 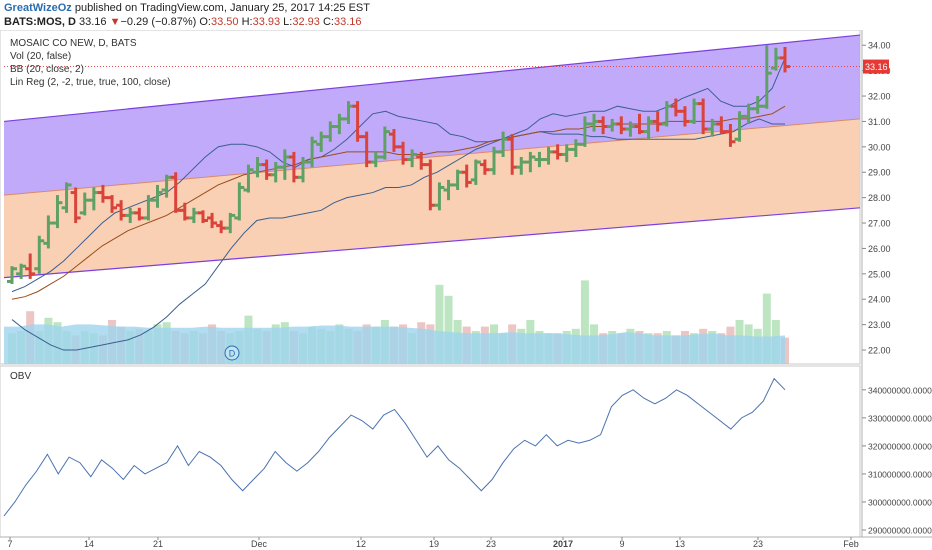 I want to click on change-down-icon: ▼, so click(x=115, y=22).